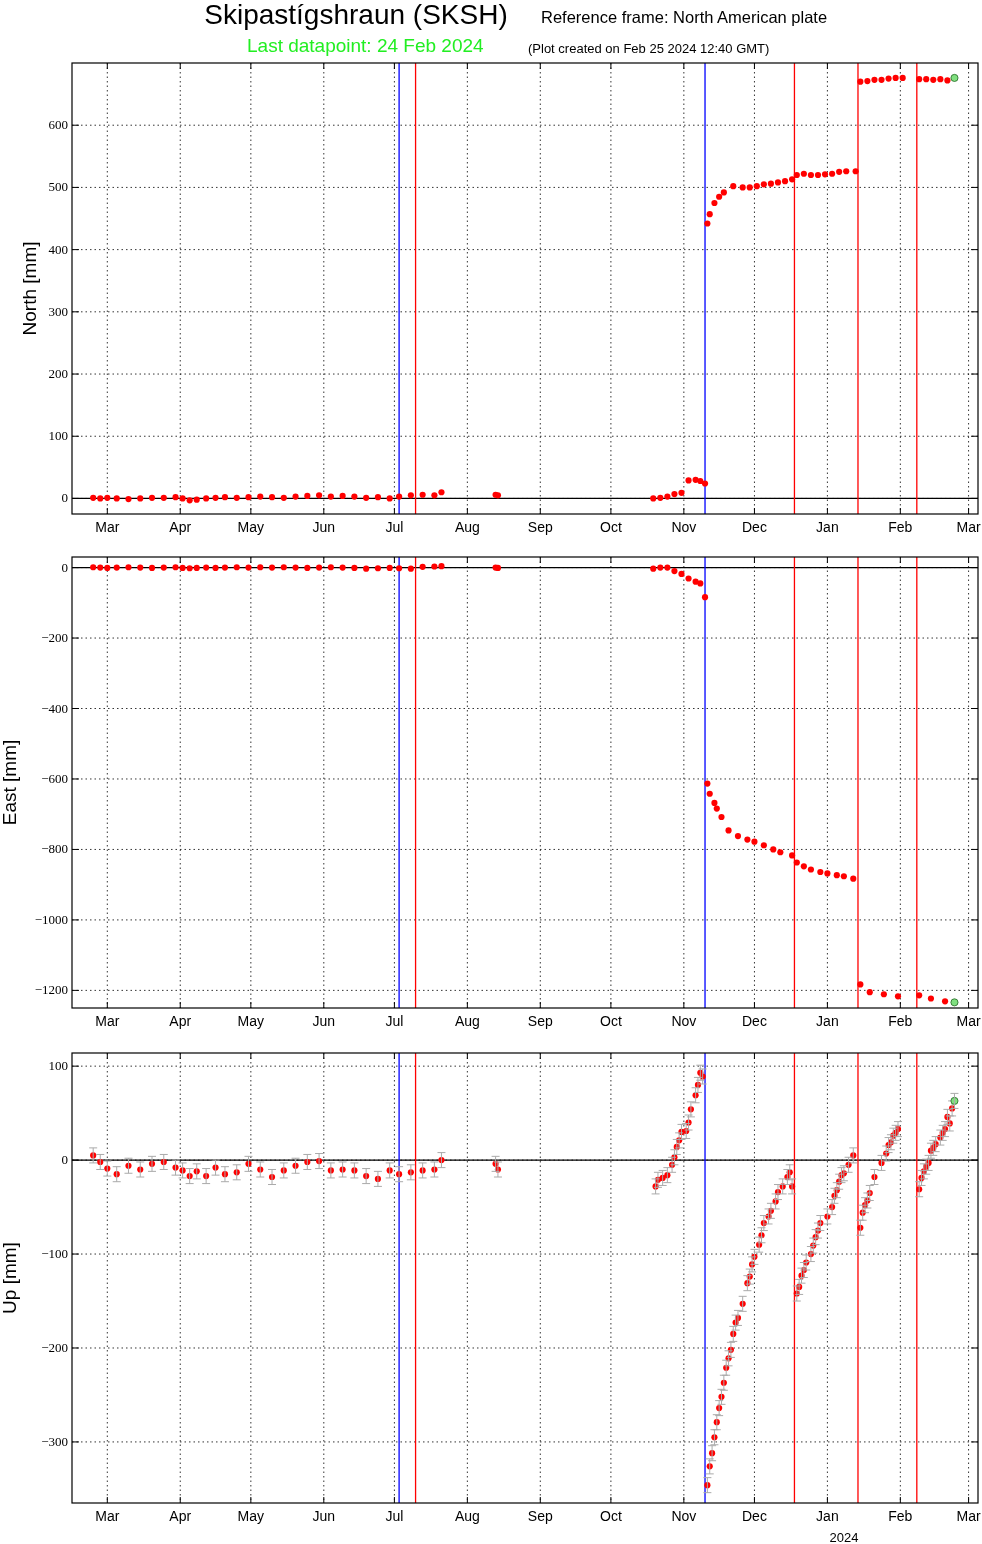  Describe the element at coordinates (10, 1278) in the screenshot. I see `y-axis-title: Up [mm]` at that location.